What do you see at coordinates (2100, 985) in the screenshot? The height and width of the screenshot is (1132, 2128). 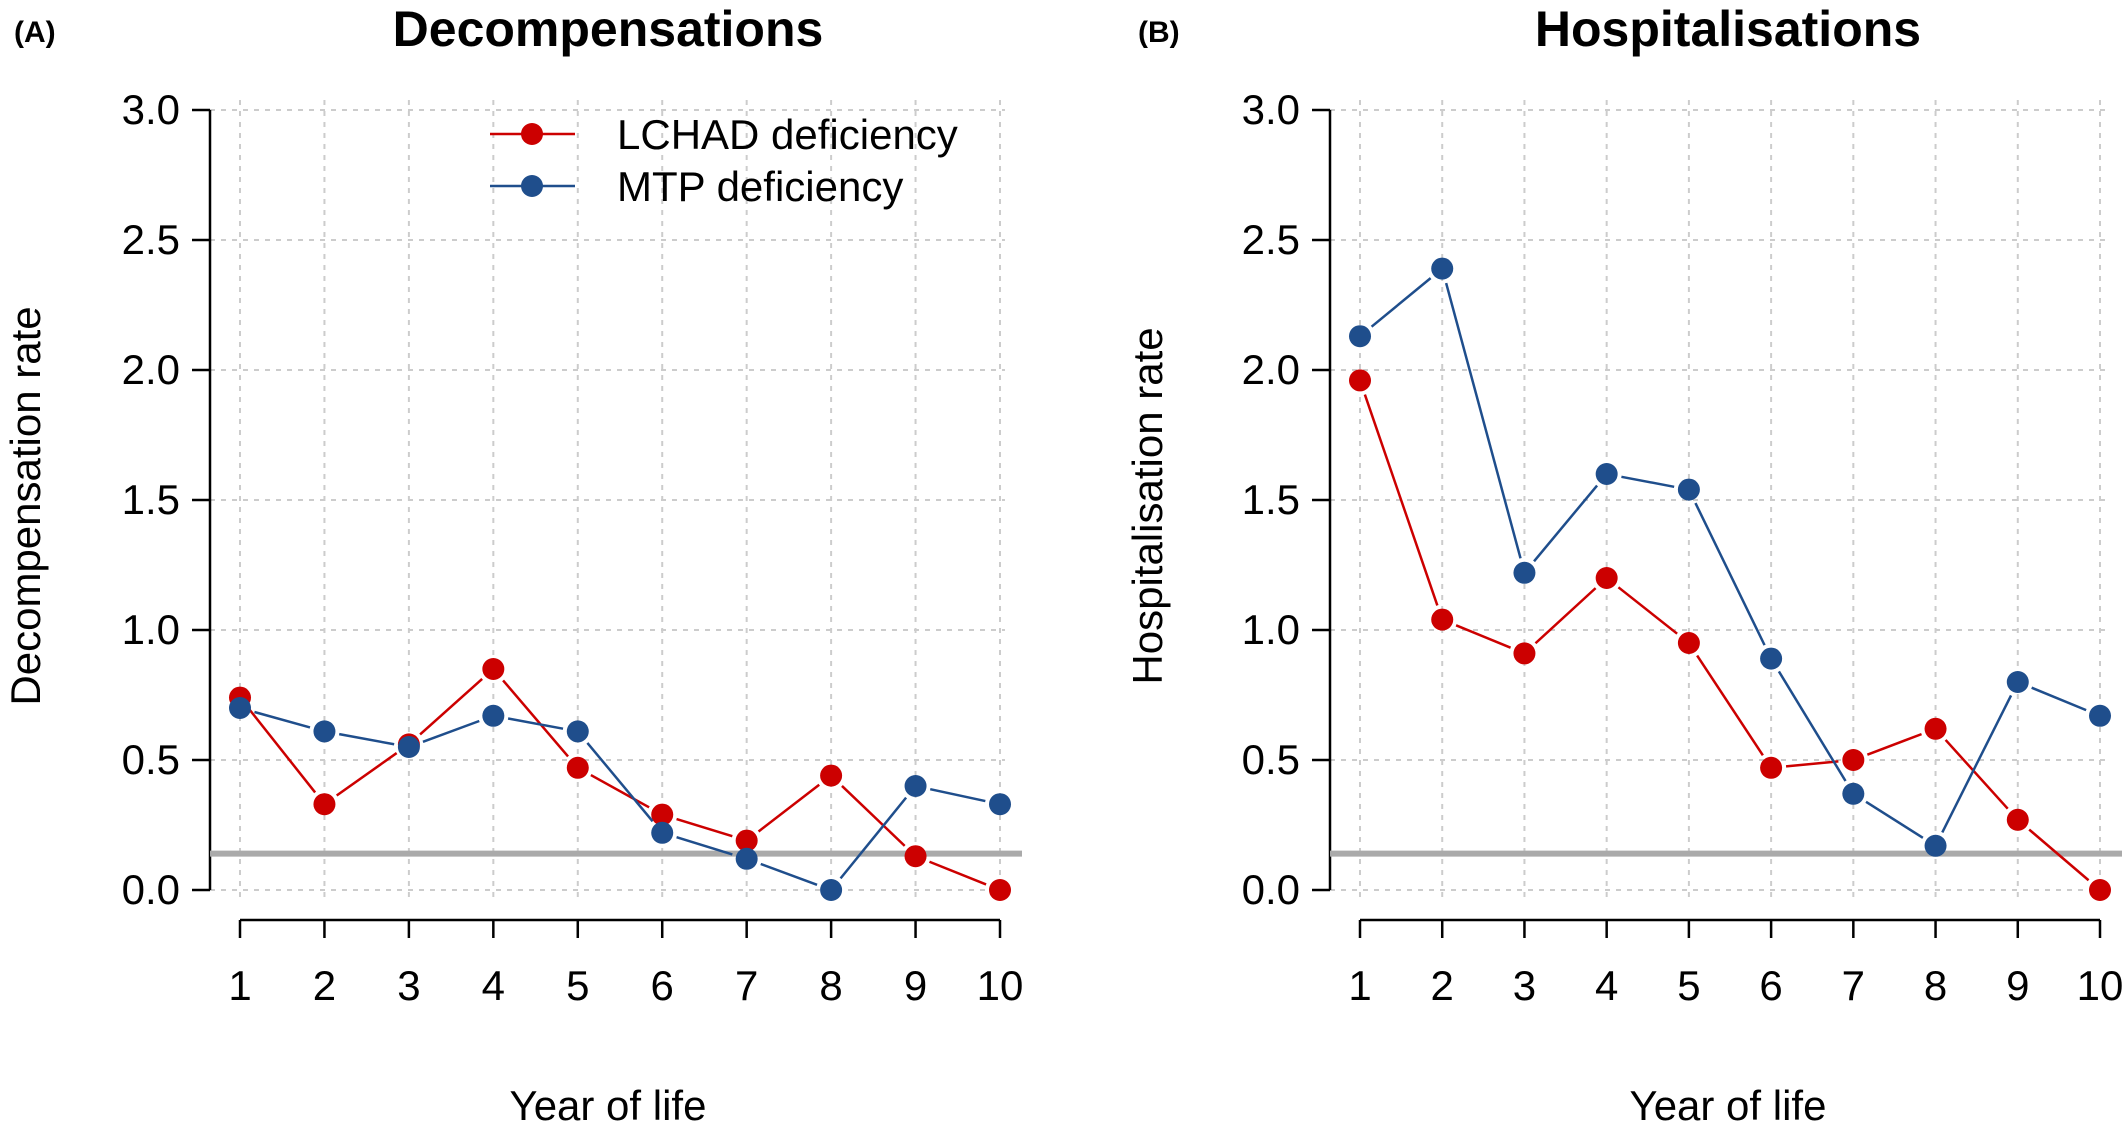 I see `x-tick-label: 10` at bounding box center [2100, 985].